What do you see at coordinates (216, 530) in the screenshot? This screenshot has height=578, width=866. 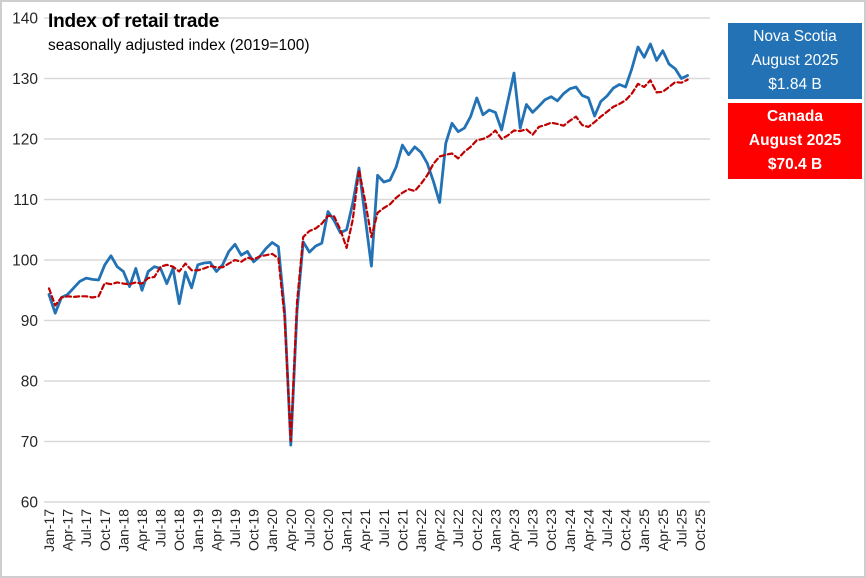 I see `svg-text: Apr-19` at bounding box center [216, 530].